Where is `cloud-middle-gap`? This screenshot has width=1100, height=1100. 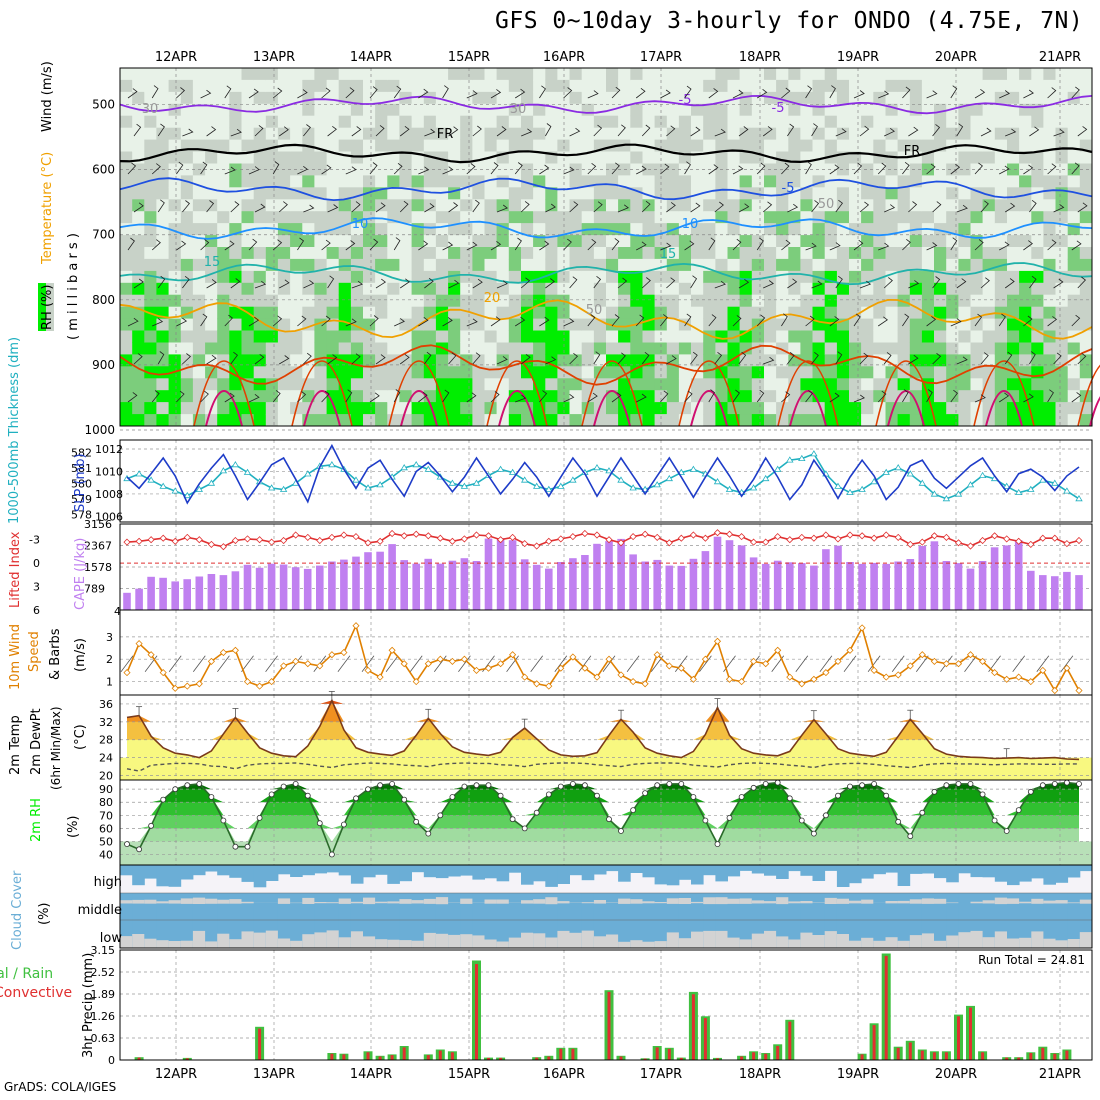 cloud-middle-gap is located at coordinates (661, 903).